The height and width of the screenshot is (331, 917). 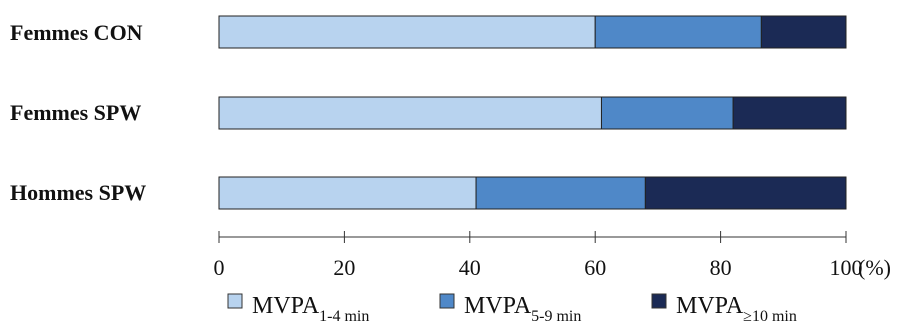 What do you see at coordinates (522, 309) in the screenshot?
I see `legend-label-5-9-min: MVPA5-9 min` at bounding box center [522, 309].